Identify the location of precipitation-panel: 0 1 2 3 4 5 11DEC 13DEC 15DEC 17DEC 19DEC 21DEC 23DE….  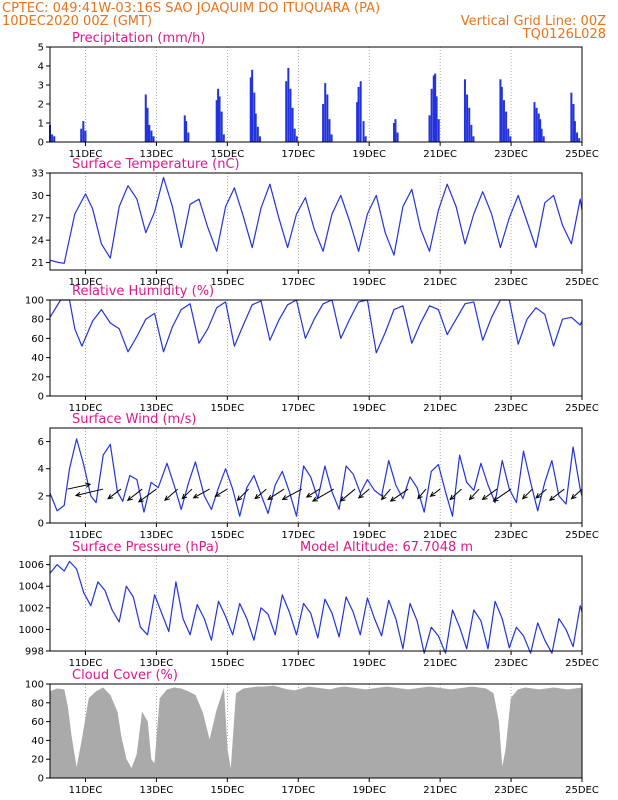
(318, 95).